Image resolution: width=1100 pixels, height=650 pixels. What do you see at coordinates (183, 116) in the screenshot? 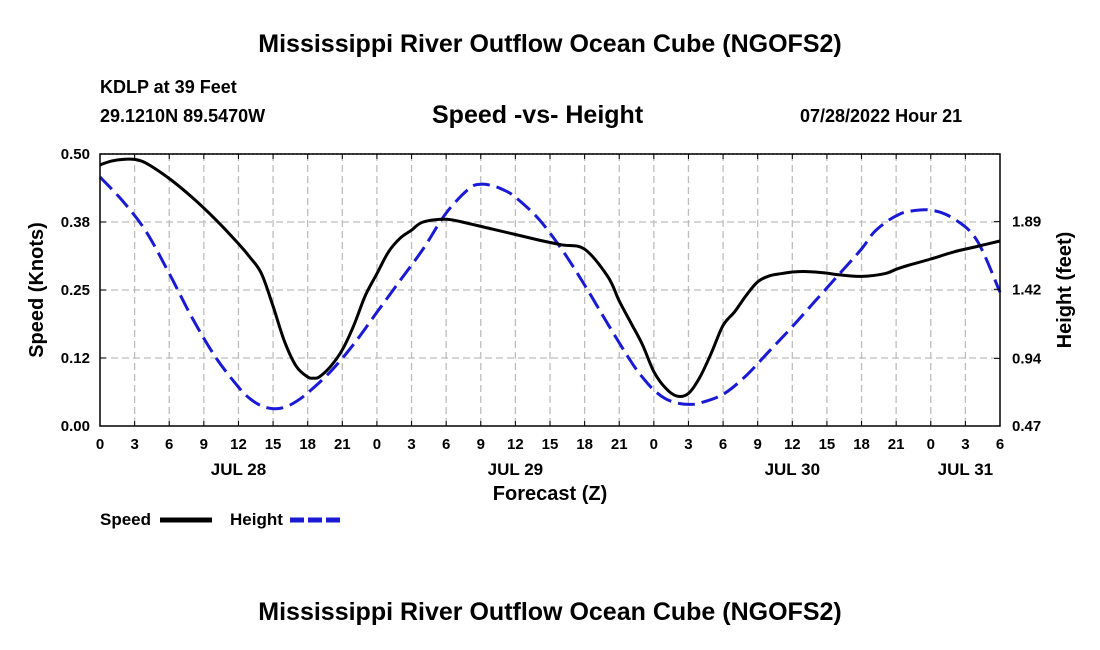
I see `station-coordinates: 29.1210N 89.5470W` at bounding box center [183, 116].